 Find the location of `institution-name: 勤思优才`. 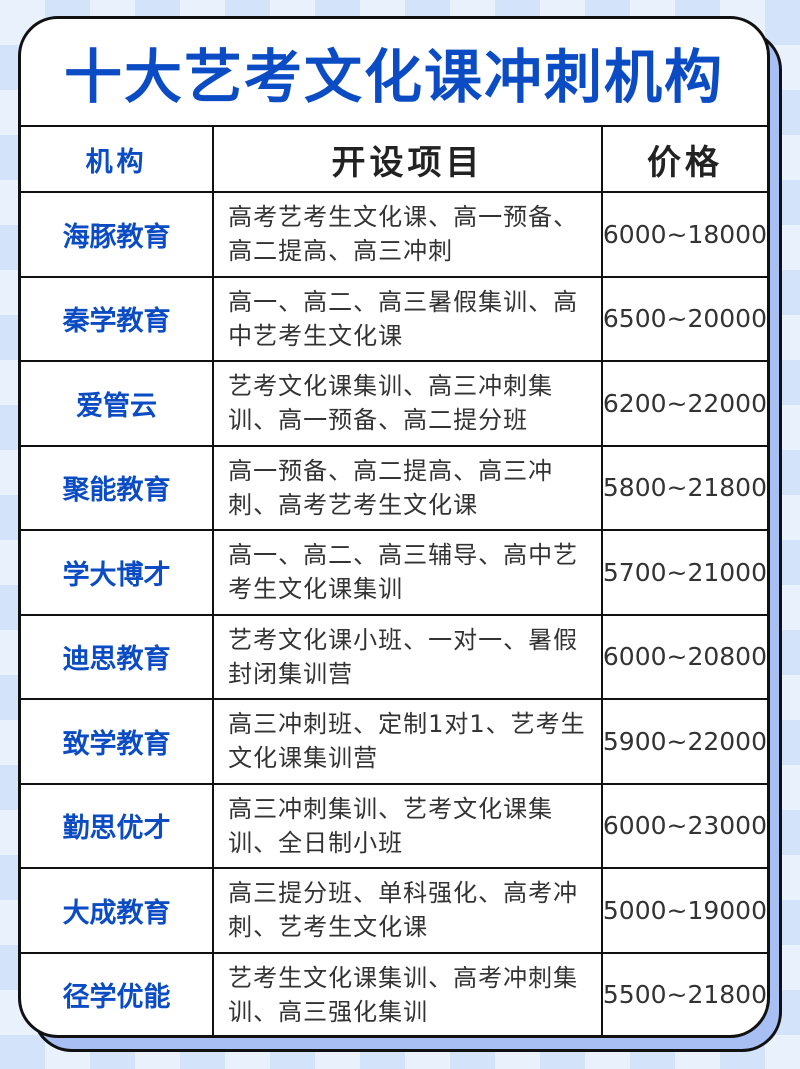

institution-name: 勤思优才 is located at coordinates (118, 825).